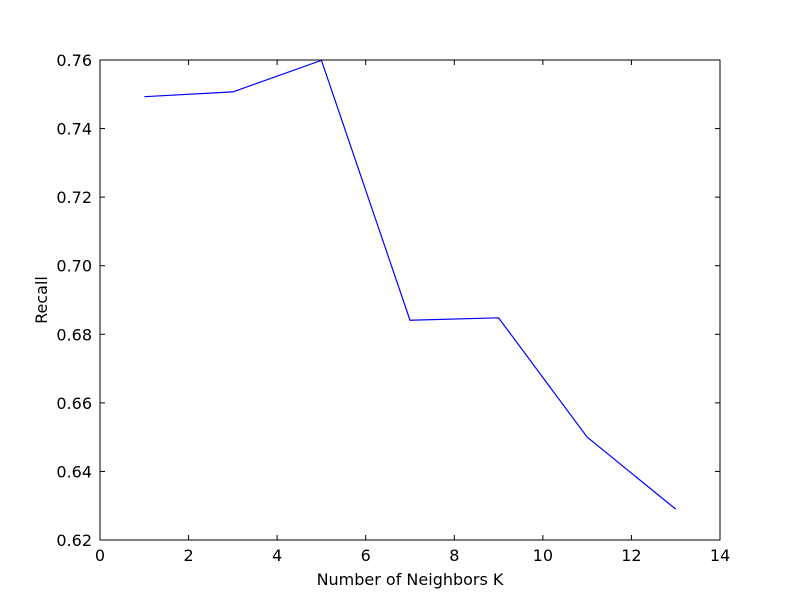 This screenshot has width=800, height=600. Describe the element at coordinates (74, 334) in the screenshot. I see `y-tick-label: 0.68` at that location.